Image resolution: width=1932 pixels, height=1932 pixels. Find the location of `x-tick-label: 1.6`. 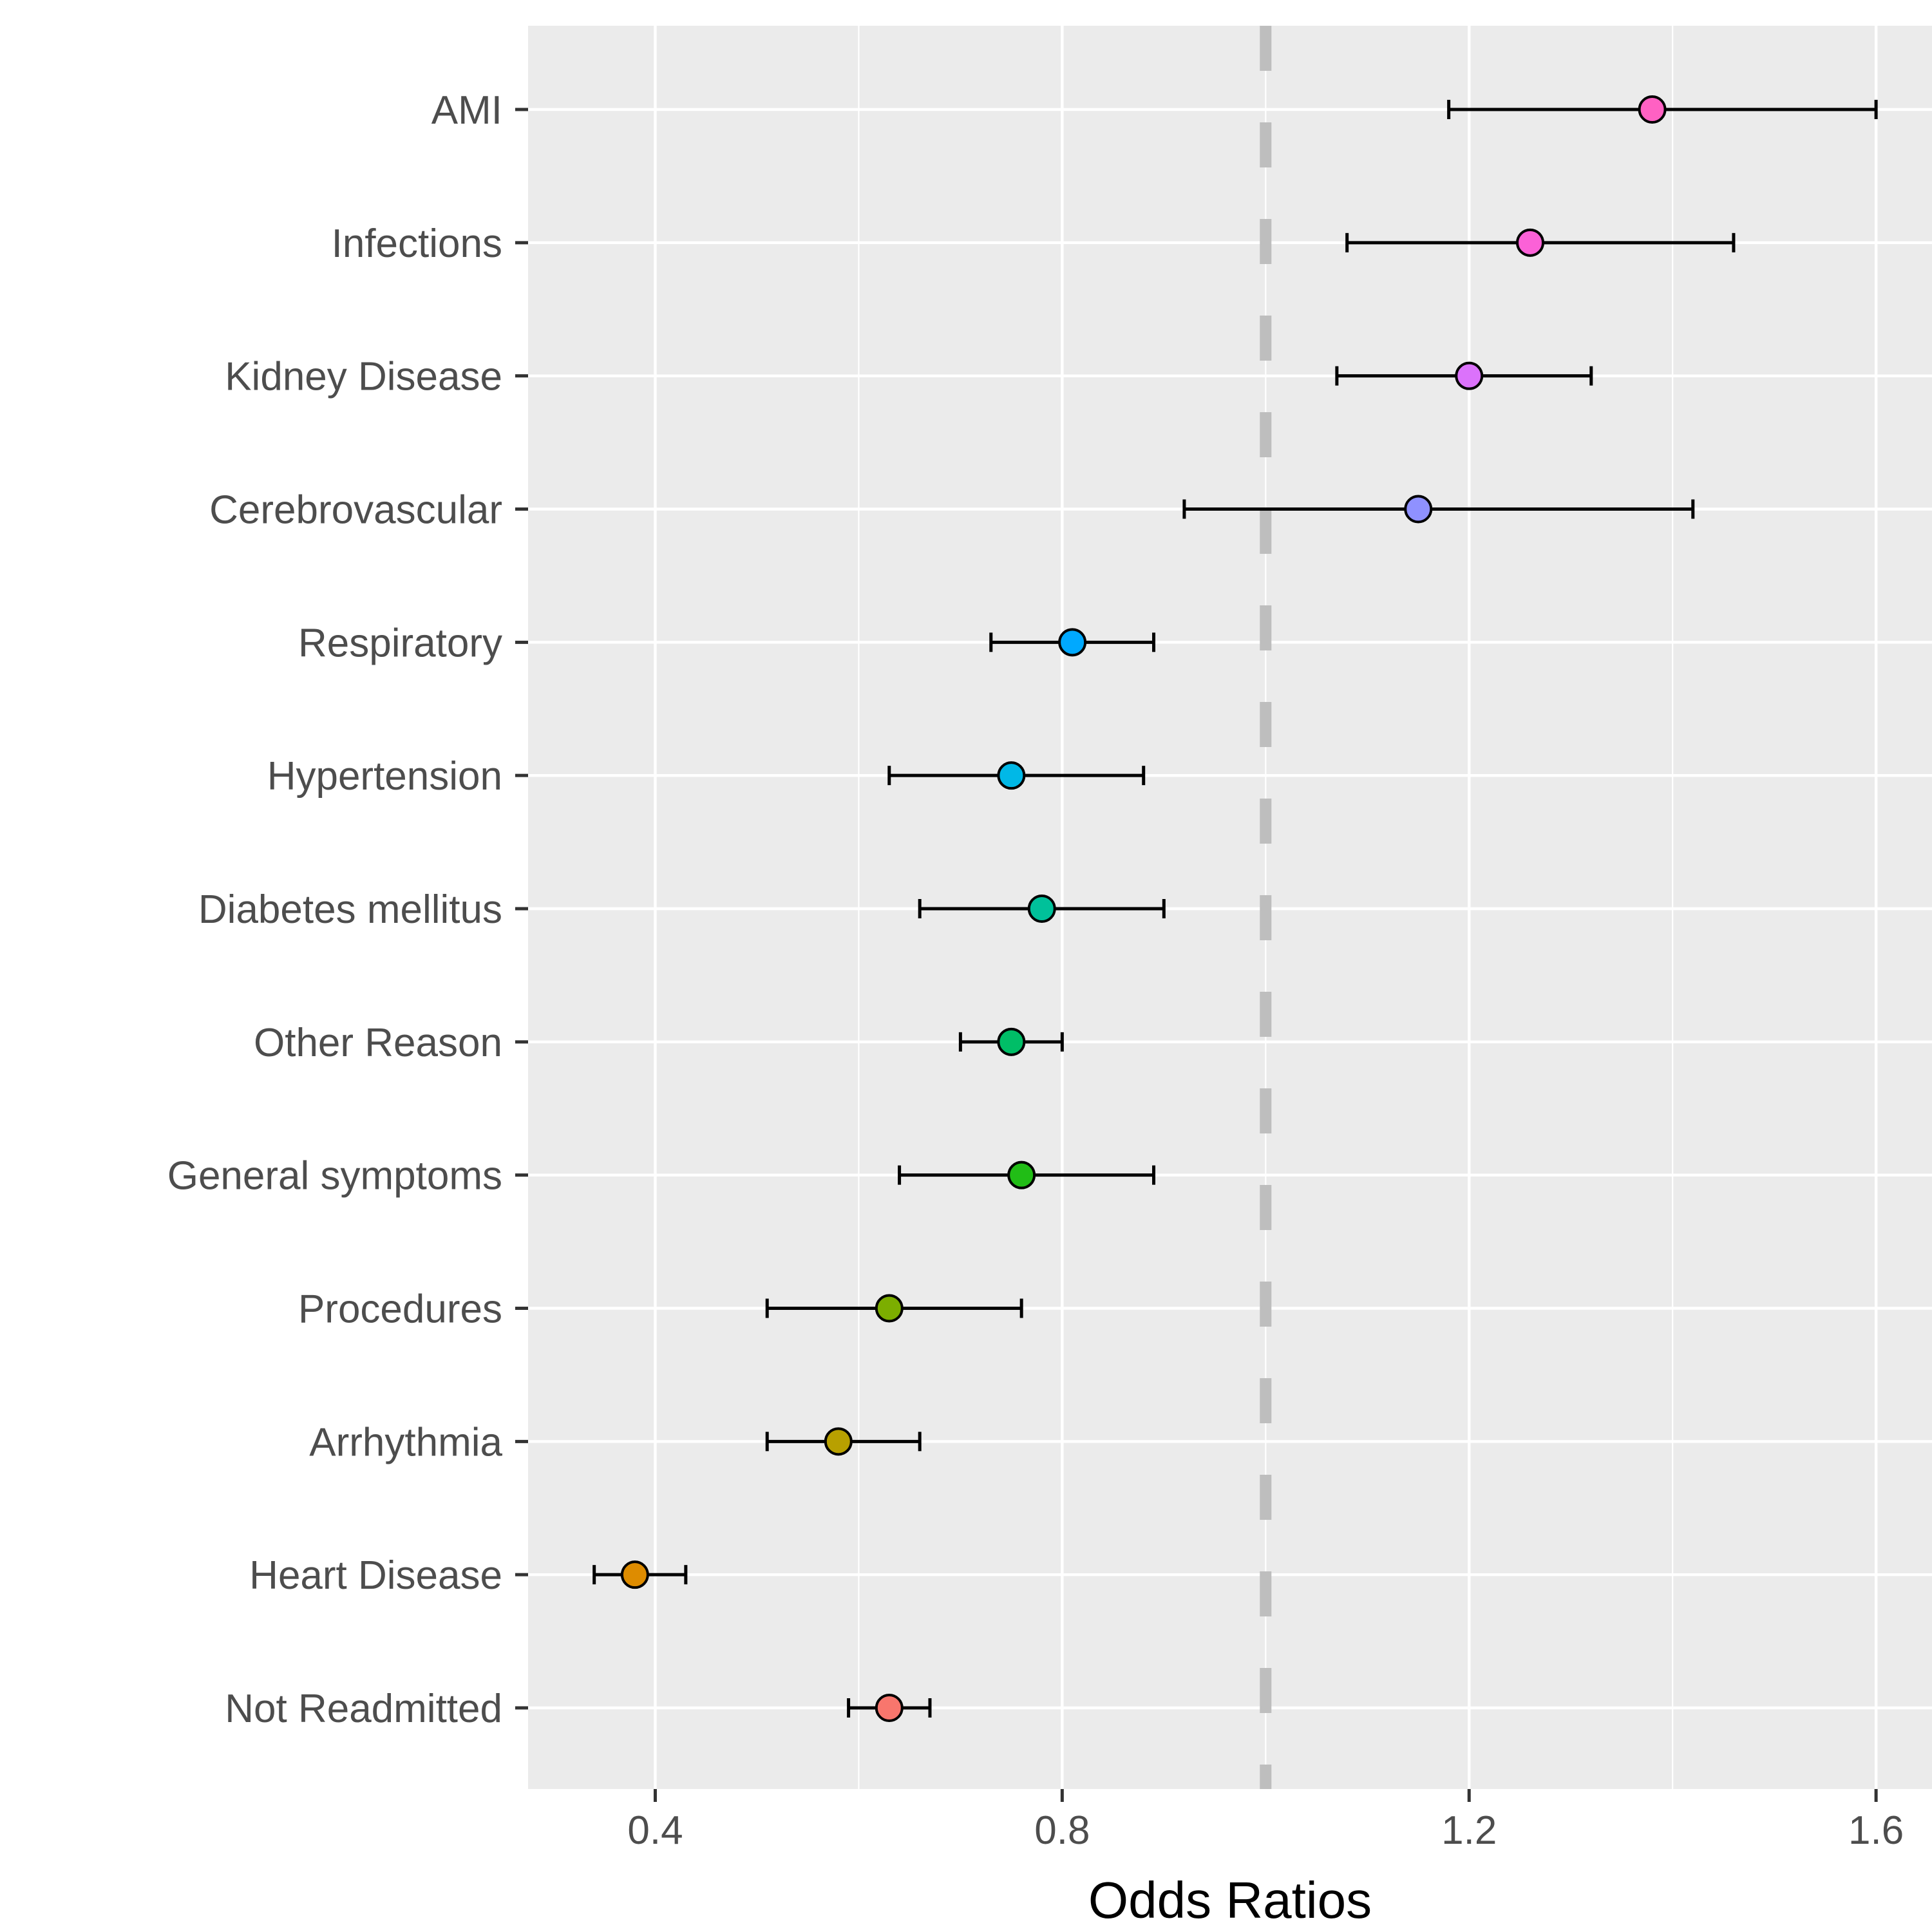

x-tick-label: 1.6 is located at coordinates (1876, 1830).